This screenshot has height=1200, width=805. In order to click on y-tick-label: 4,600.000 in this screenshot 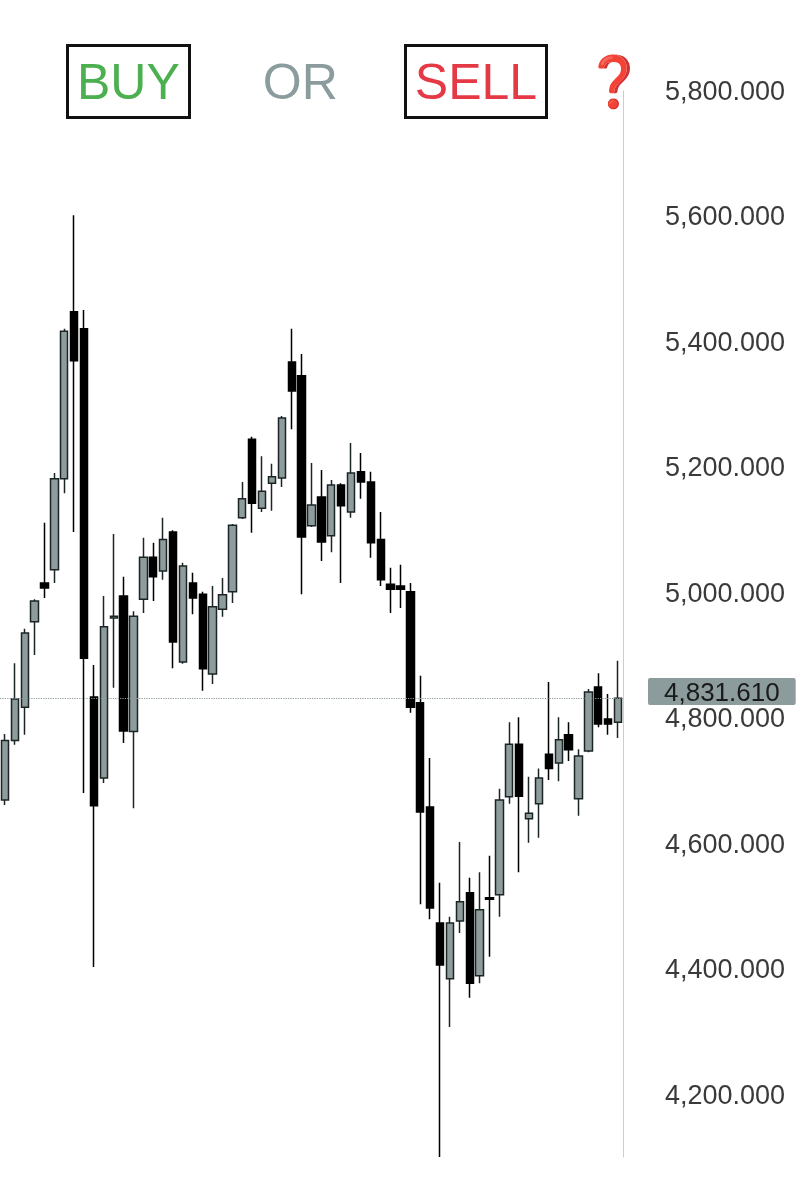, I will do `click(725, 843)`.